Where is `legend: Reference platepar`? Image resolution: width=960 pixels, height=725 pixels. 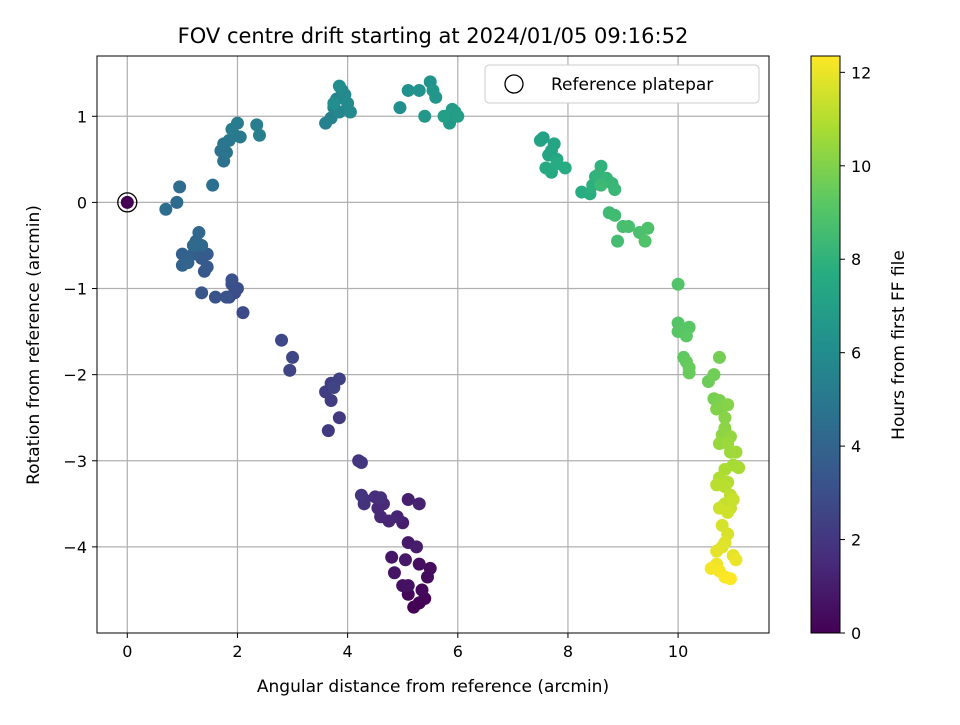
legend: Reference platepar is located at coordinates (622, 84).